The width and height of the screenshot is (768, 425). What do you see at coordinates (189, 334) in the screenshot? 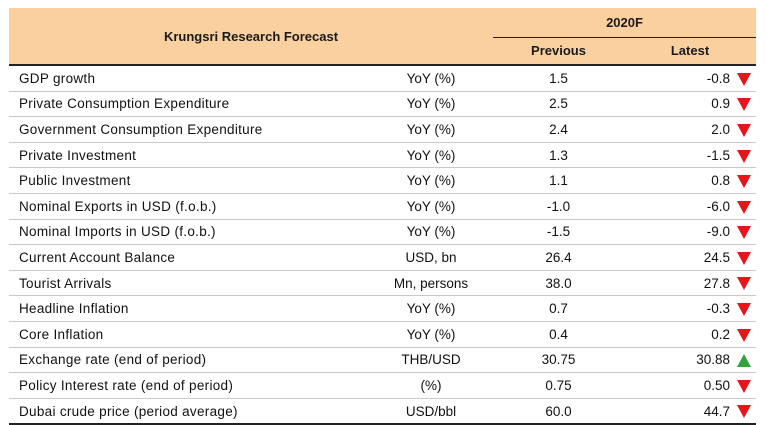
I see `indicator-name: Core Inflation` at bounding box center [189, 334].